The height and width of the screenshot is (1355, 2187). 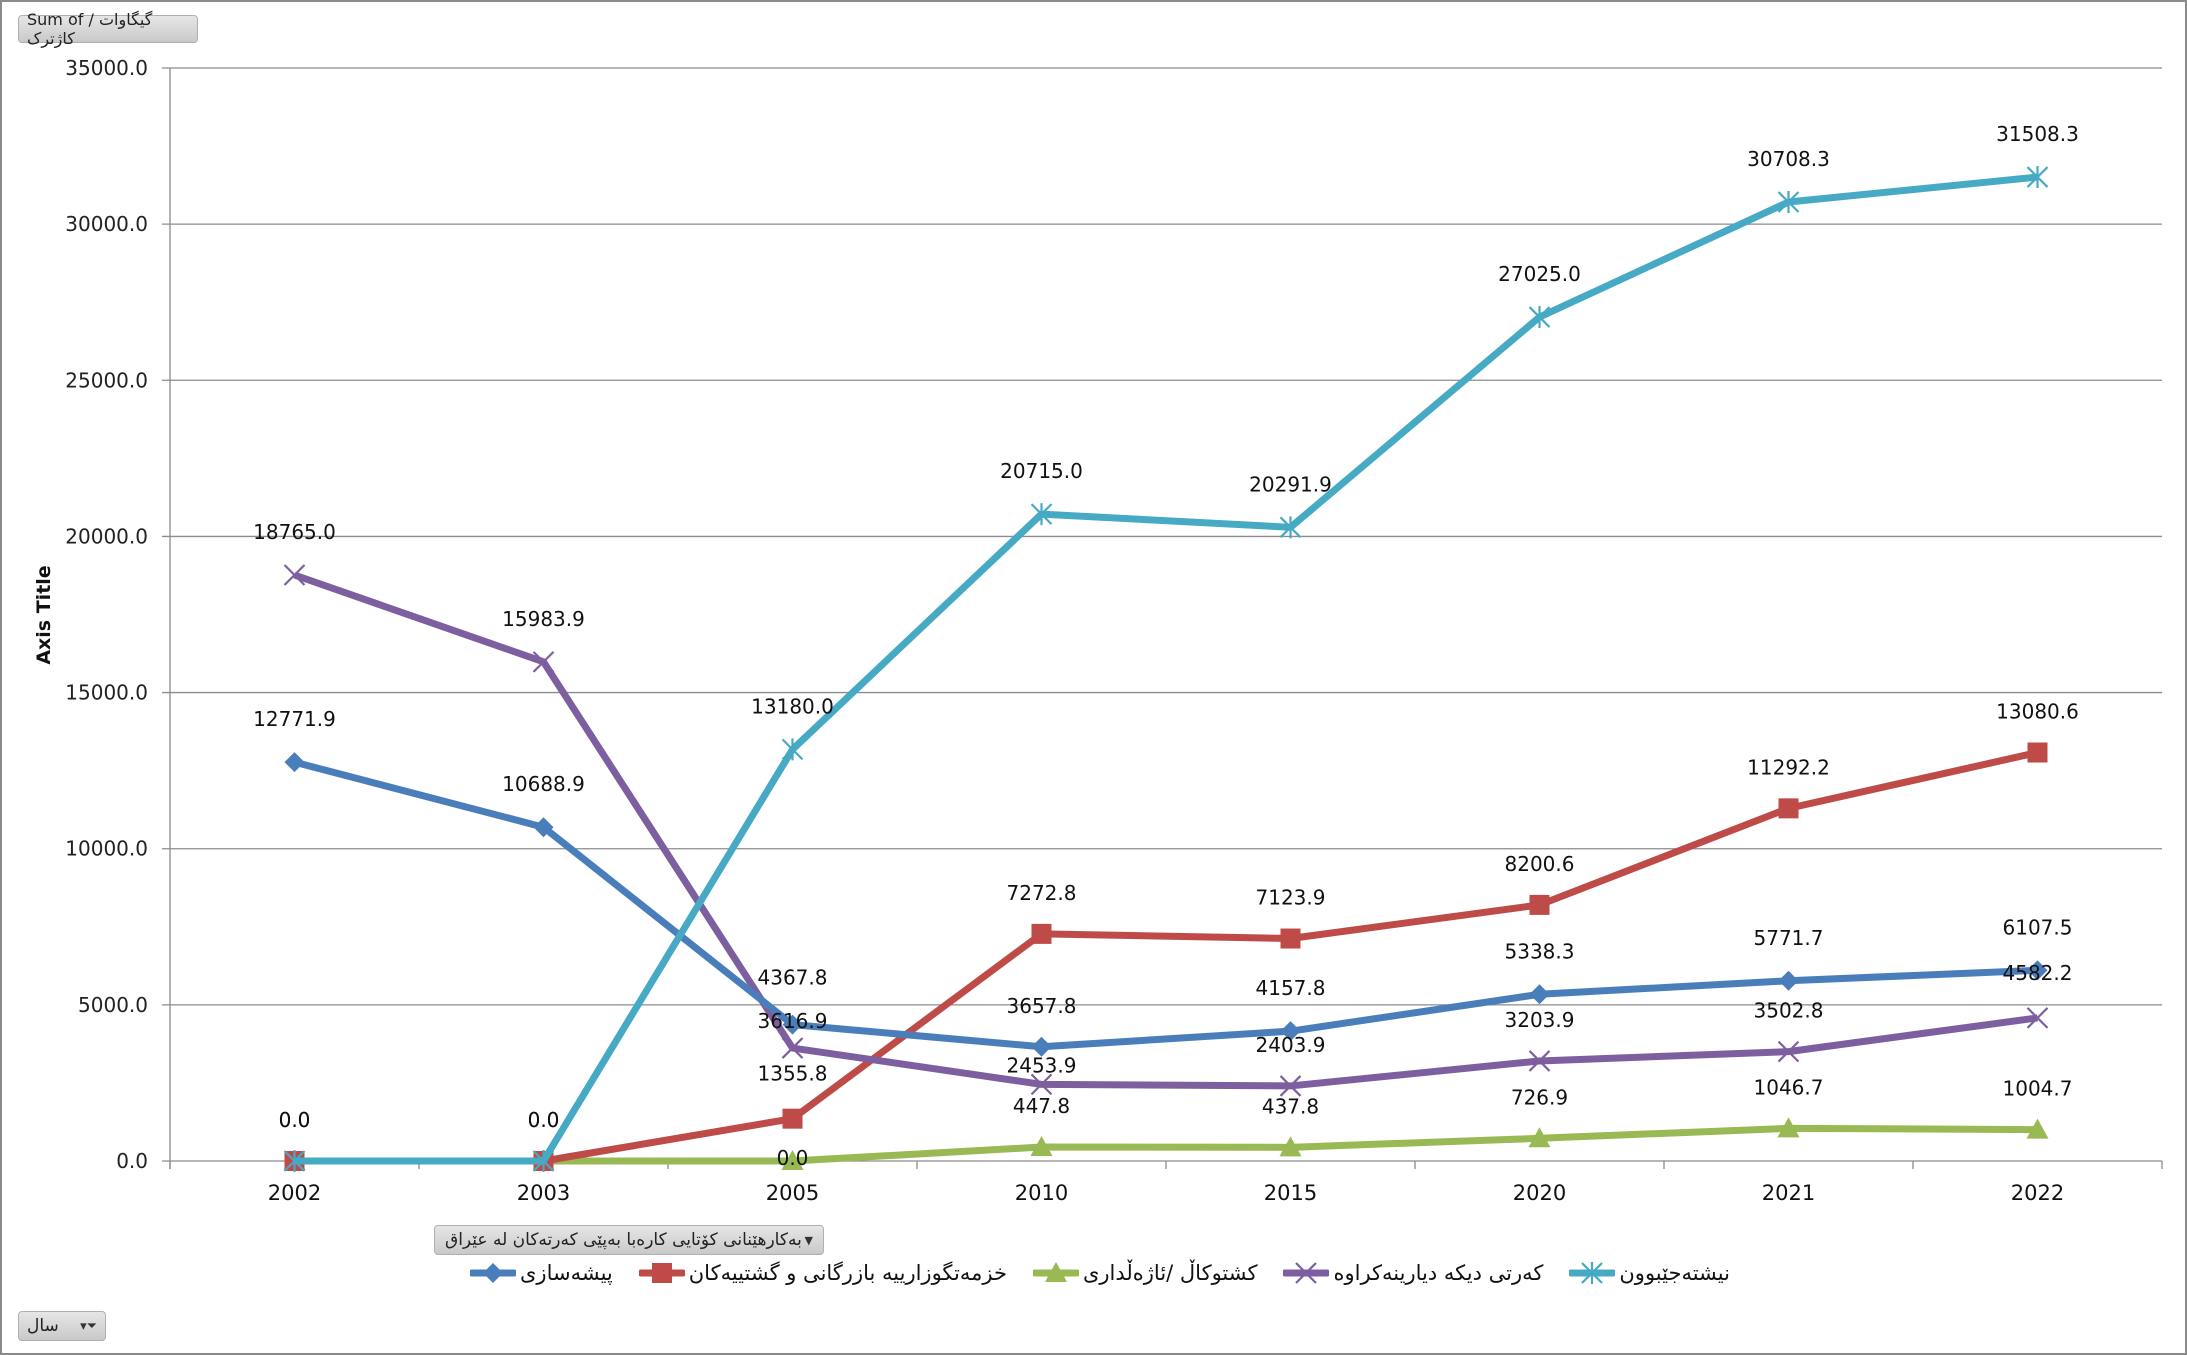 I want to click on data-label: 13080.6, so click(x=2037, y=712).